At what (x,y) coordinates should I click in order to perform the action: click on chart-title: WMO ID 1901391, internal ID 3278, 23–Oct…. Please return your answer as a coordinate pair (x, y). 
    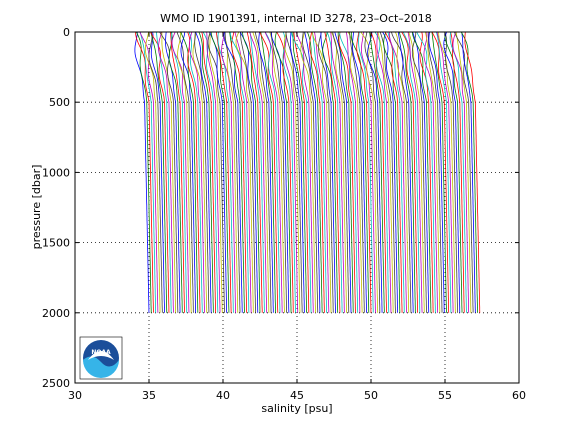
    Looking at the image, I should click on (296, 18).